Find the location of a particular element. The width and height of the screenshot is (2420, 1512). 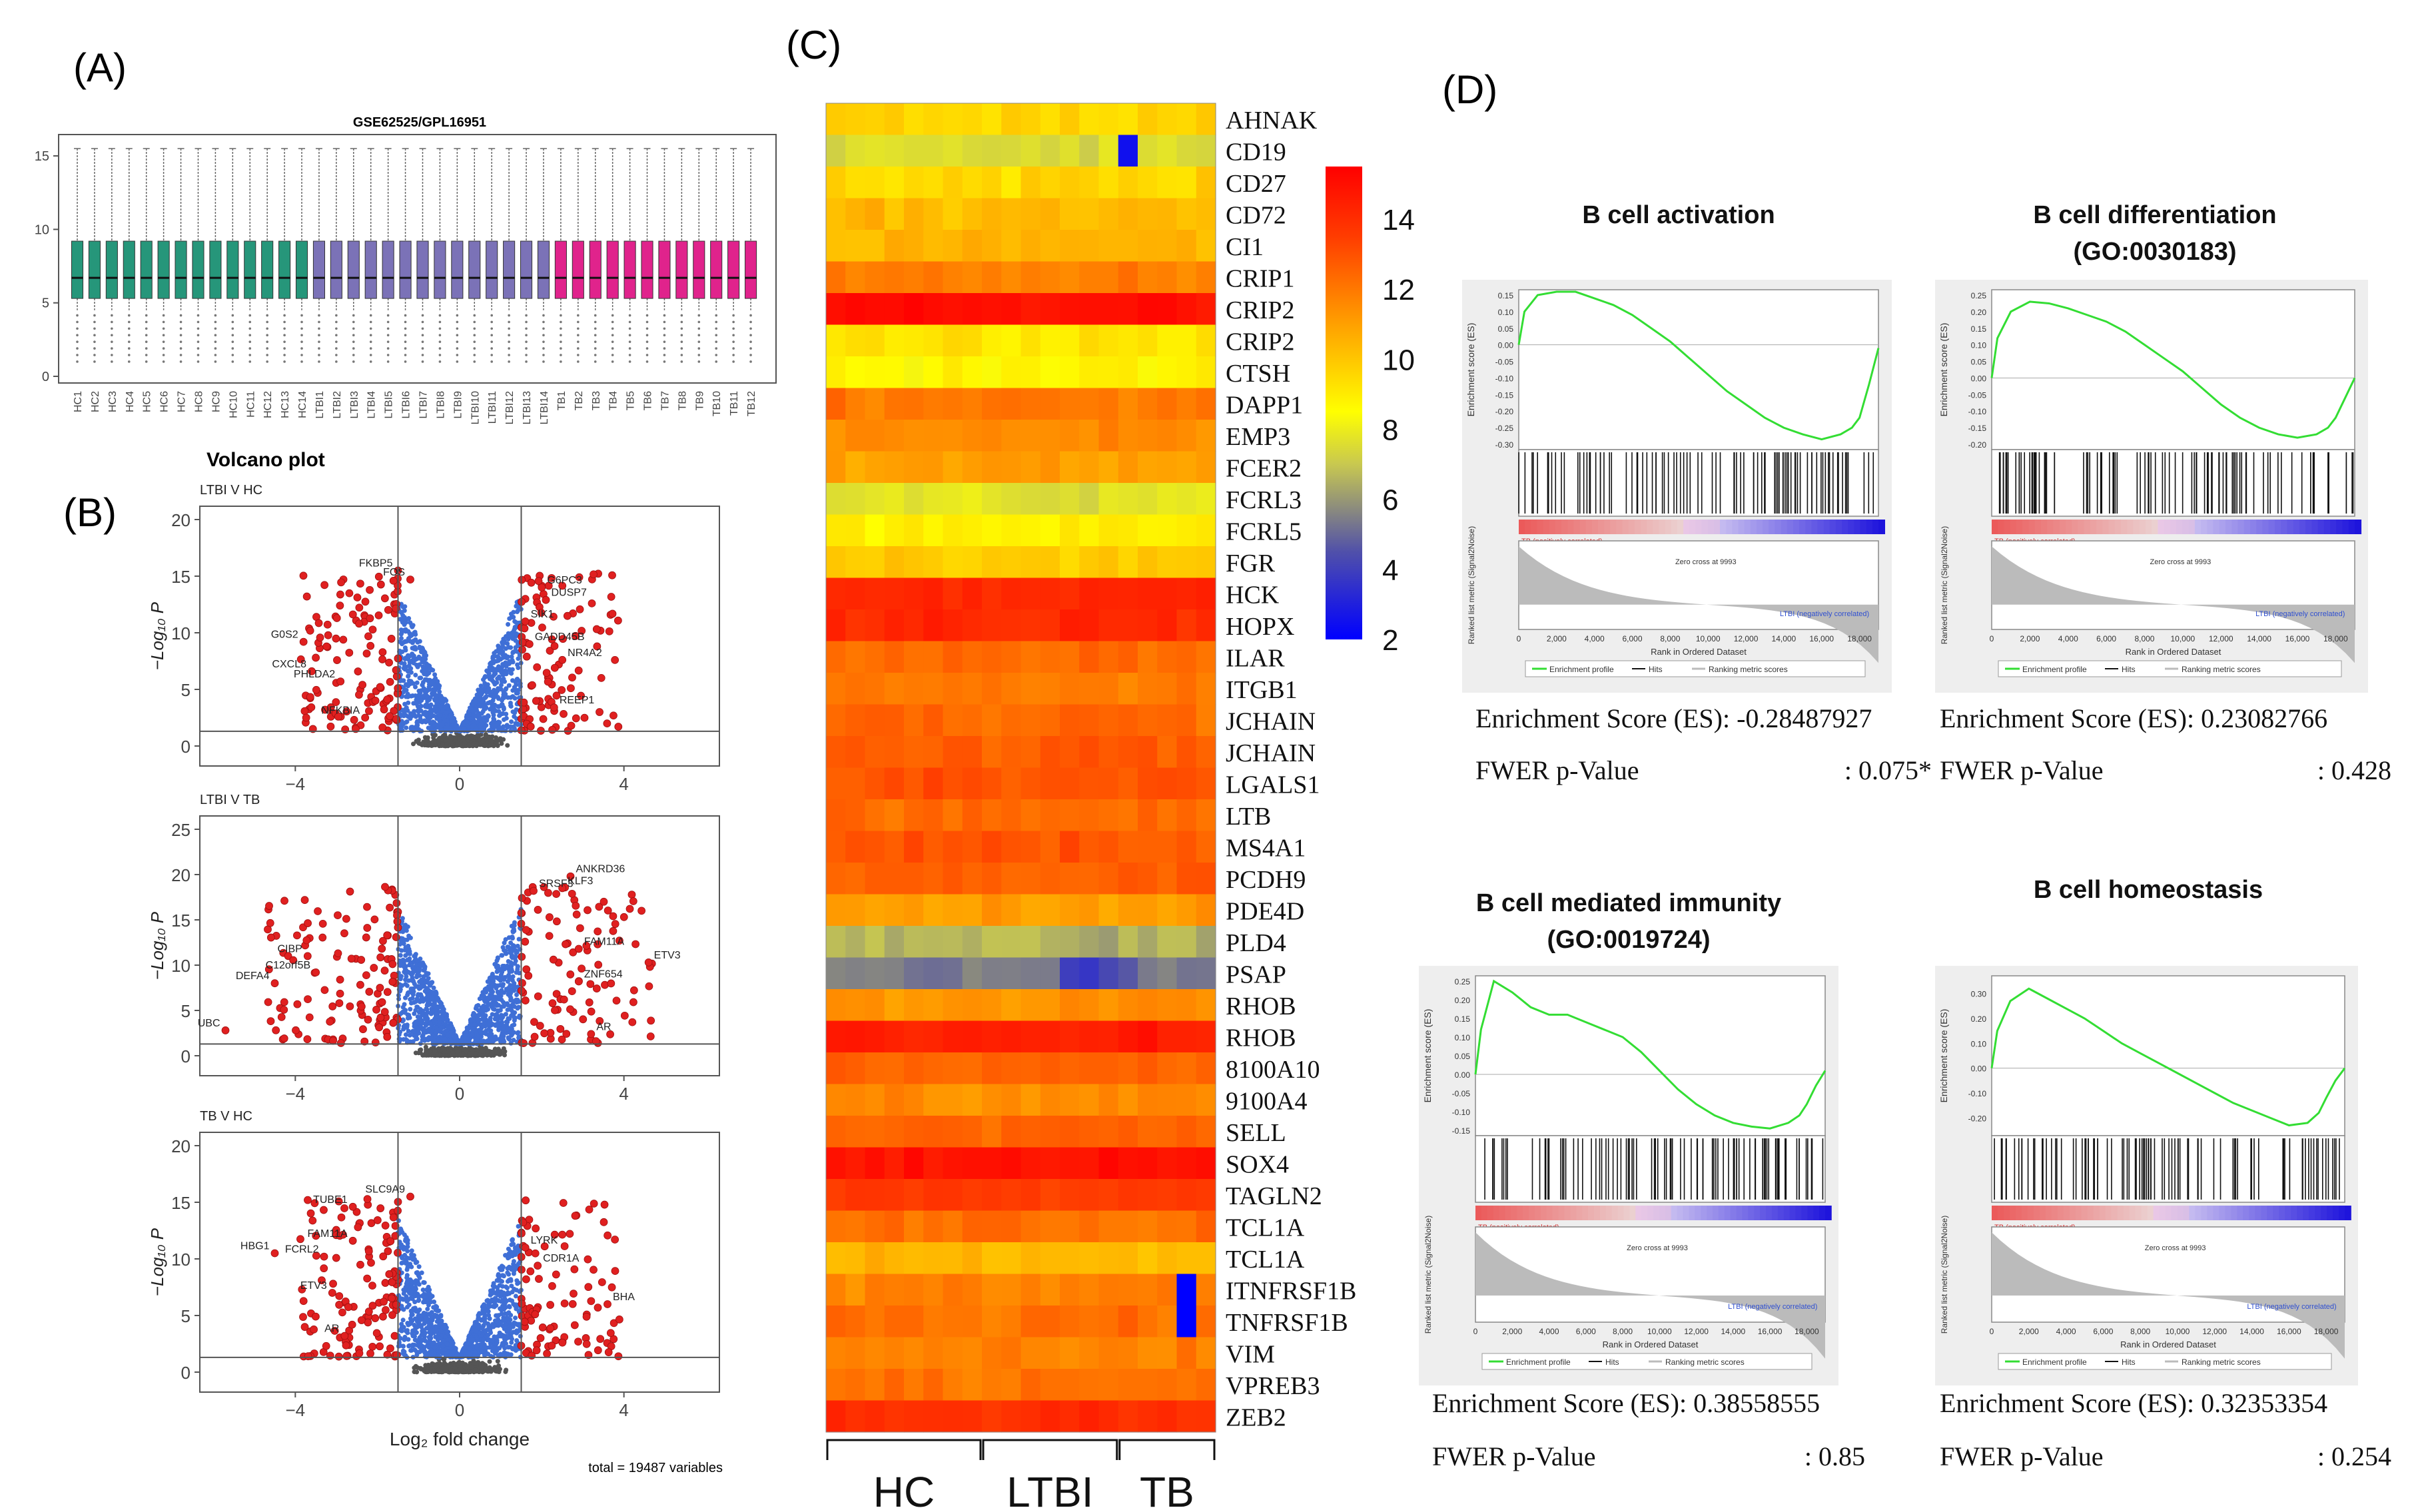

volcano-xtick-label: −4 is located at coordinates (296, 784).